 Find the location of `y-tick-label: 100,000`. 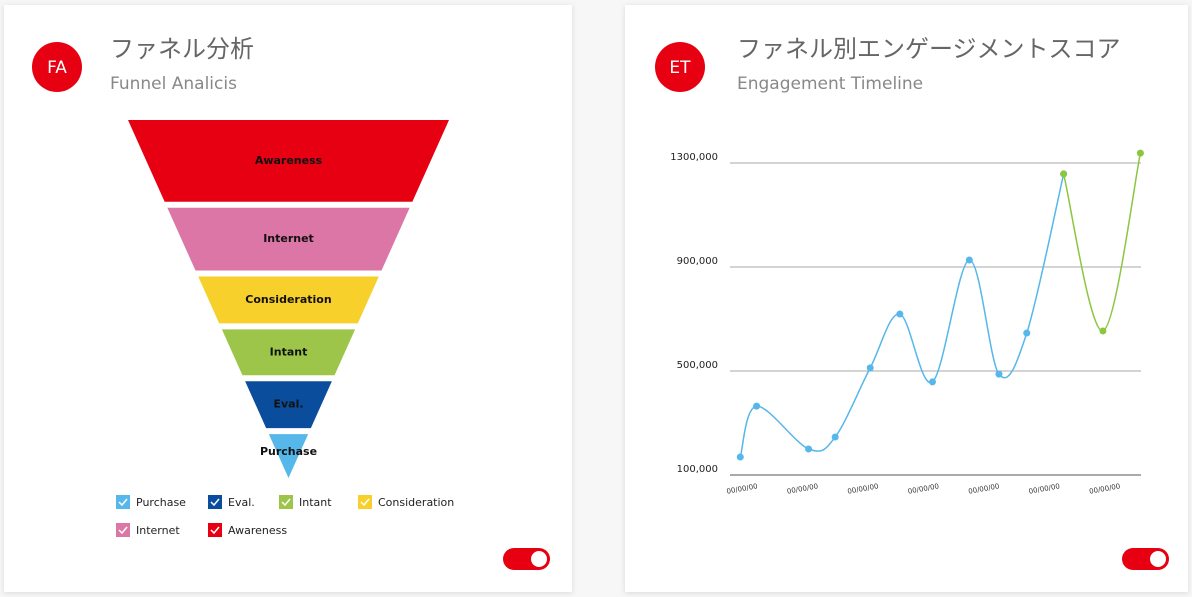

y-tick-label: 100,000 is located at coordinates (697, 469).